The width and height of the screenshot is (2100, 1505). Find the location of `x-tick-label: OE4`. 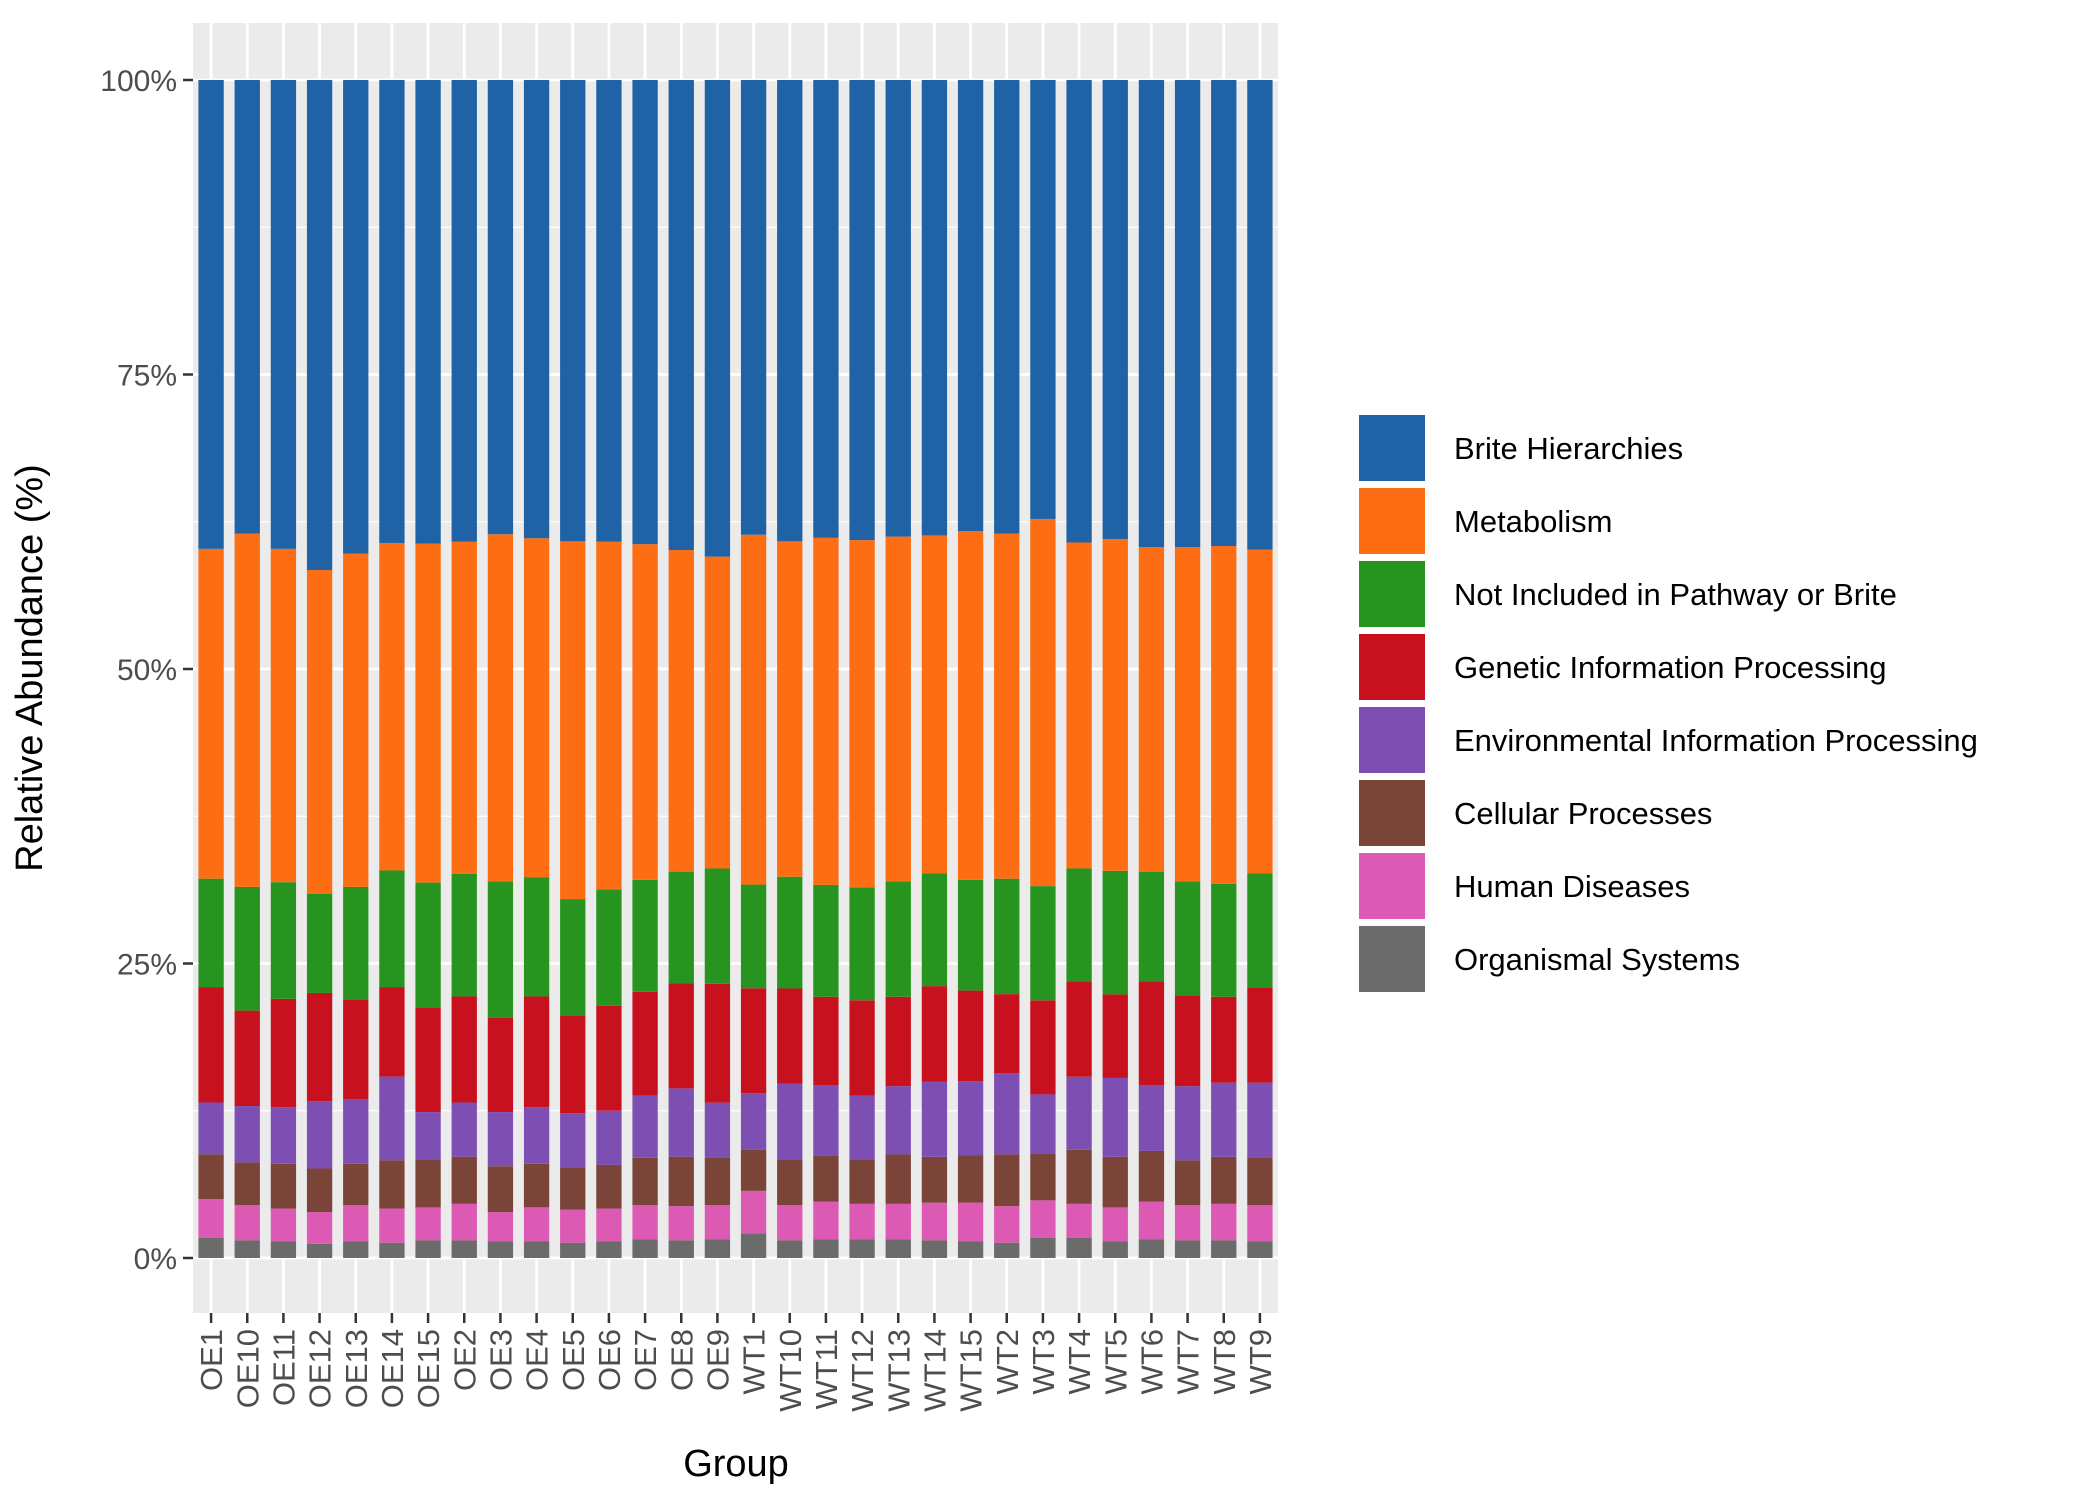

x-tick-label: OE4 is located at coordinates (537, 1360).